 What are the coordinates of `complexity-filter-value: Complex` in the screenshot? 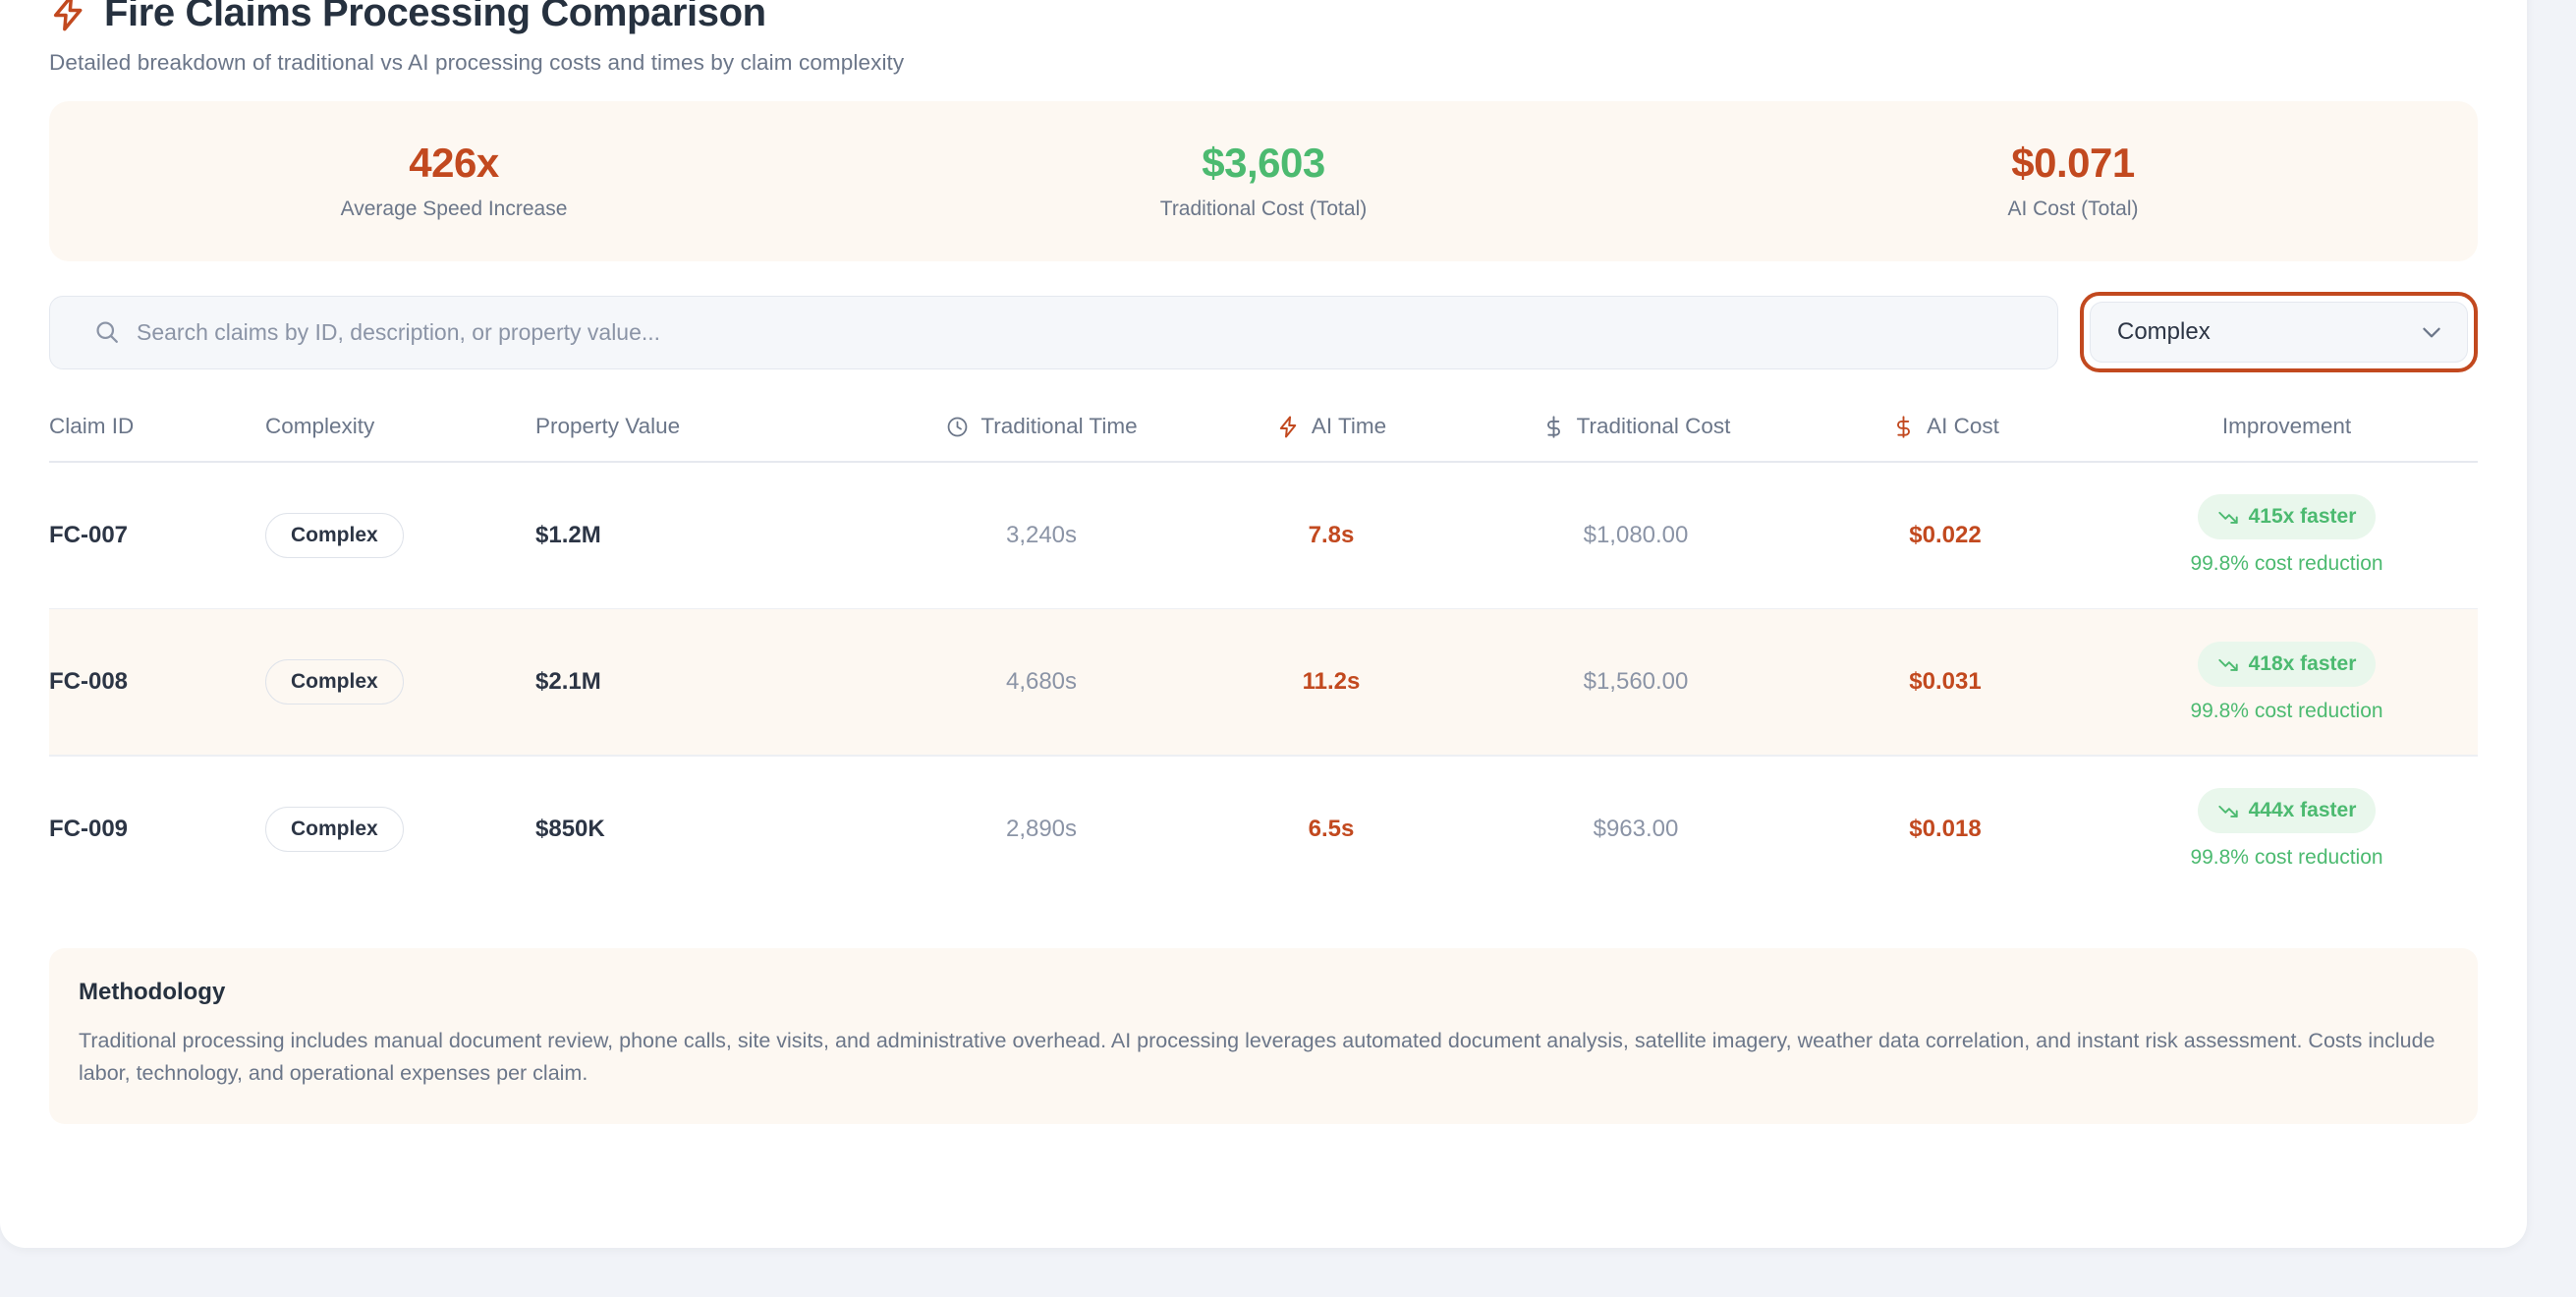 It's located at (2164, 331).